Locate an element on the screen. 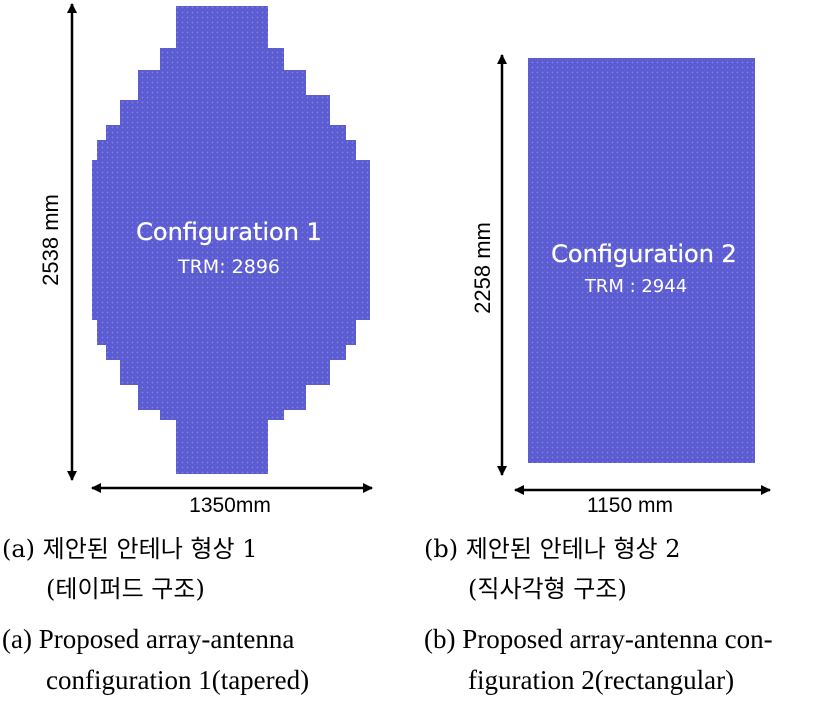  panel-b-width-label: 1150 mm is located at coordinates (630, 504).